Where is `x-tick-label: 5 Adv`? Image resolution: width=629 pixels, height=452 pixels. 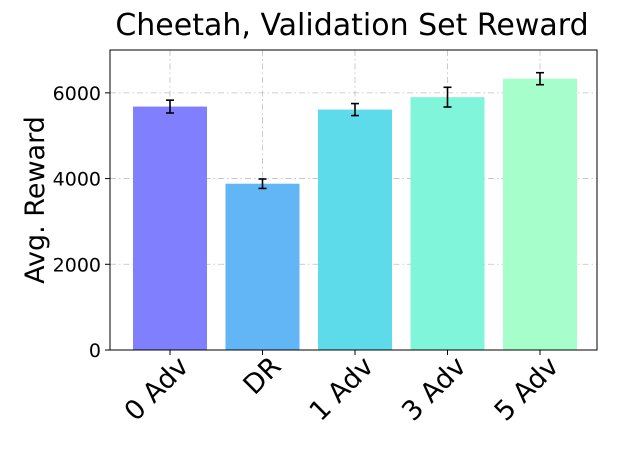
x-tick-label: 5 Adv is located at coordinates (527, 389).